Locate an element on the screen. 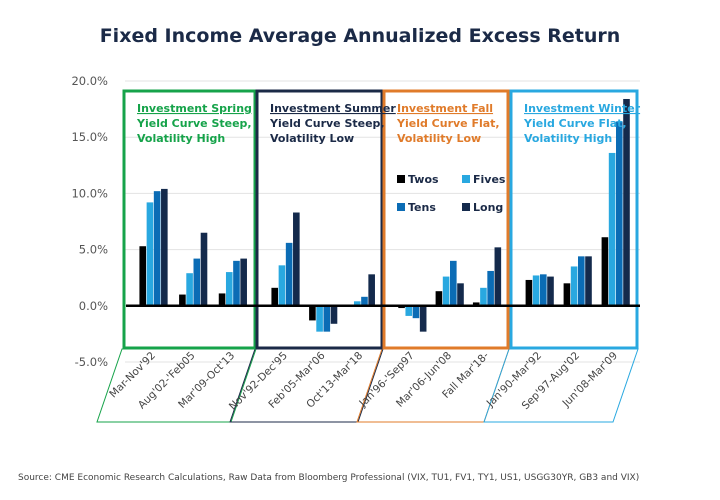 This screenshot has height=500, width=720. y-tick-label: -5.0% is located at coordinates (91, 362).